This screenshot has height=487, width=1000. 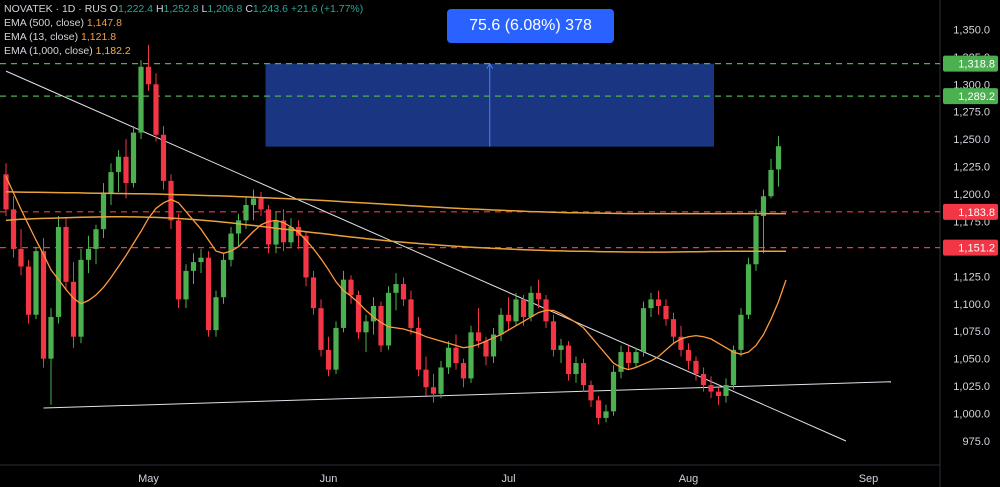 What do you see at coordinates (55, 9) in the screenshot?
I see `symbol-label: NOVATEK · 1D · RUS` at bounding box center [55, 9].